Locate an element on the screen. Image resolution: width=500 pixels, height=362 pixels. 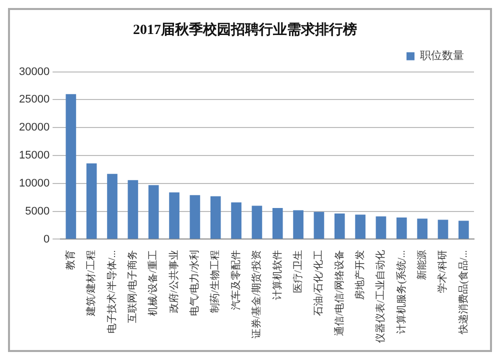
y-tick-label: 25000 is located at coordinates (34, 100).